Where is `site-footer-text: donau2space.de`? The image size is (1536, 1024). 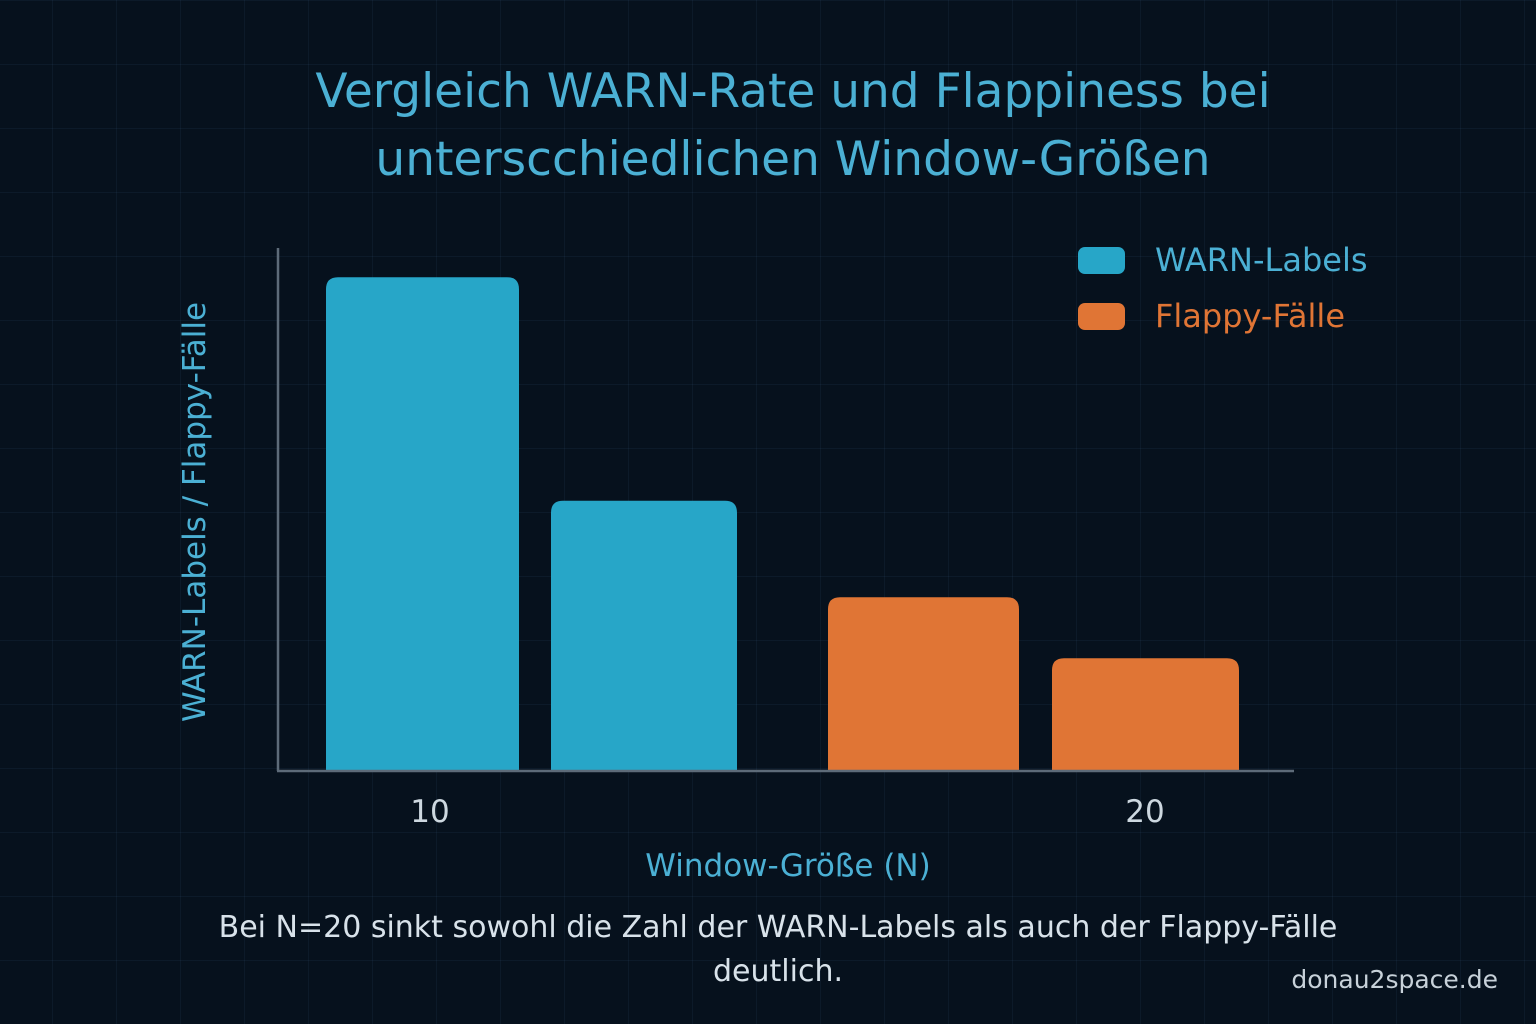
site-footer-text: donau2space.de is located at coordinates (1394, 979).